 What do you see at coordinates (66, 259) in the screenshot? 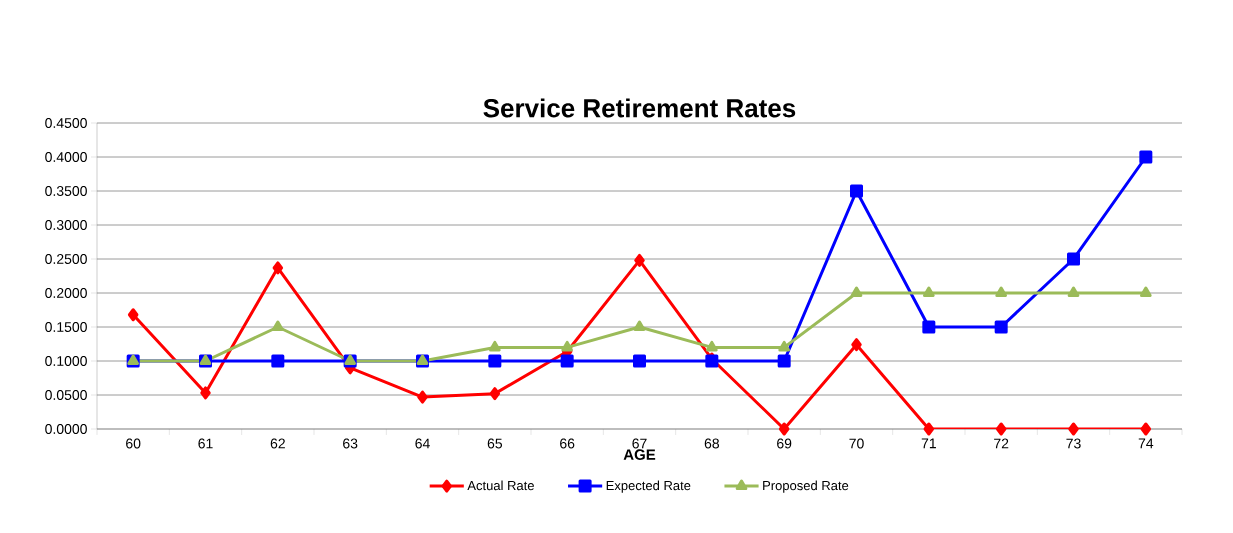
I see `y-tick-label: 0.2500` at bounding box center [66, 259].